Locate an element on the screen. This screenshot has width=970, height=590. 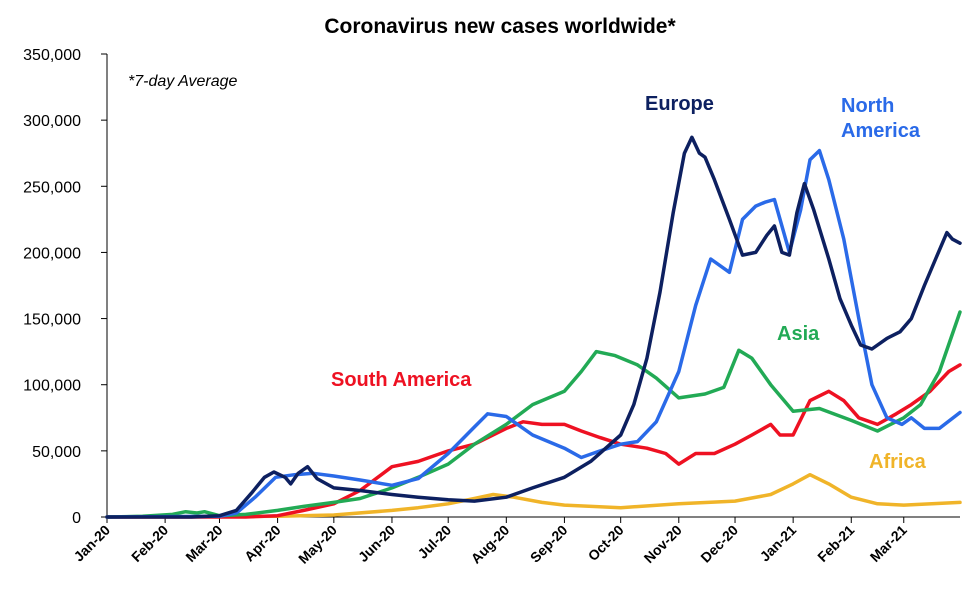
chart-title: Coronavirus new cases worldwide* is located at coordinates (500, 26).